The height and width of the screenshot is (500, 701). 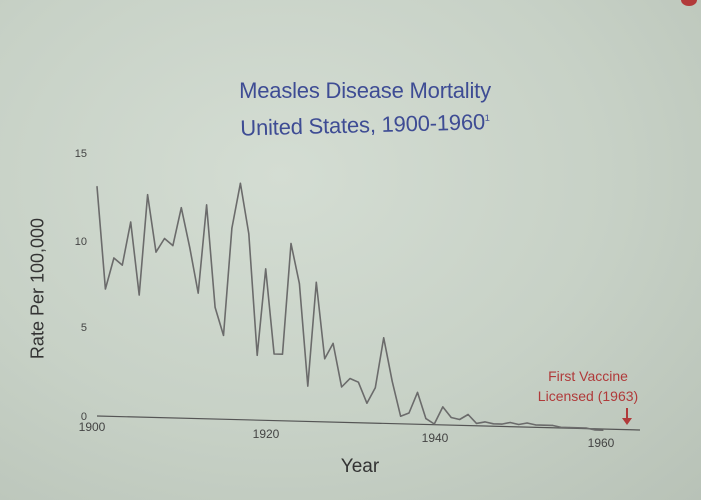 What do you see at coordinates (92, 427) in the screenshot?
I see `x-tick-label: 1900` at bounding box center [92, 427].